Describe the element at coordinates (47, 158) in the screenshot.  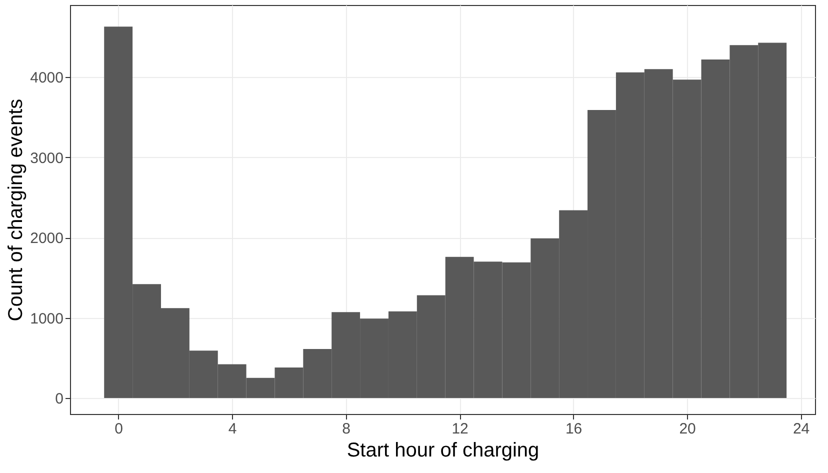
I see `y-tick-label: 3000` at that location.